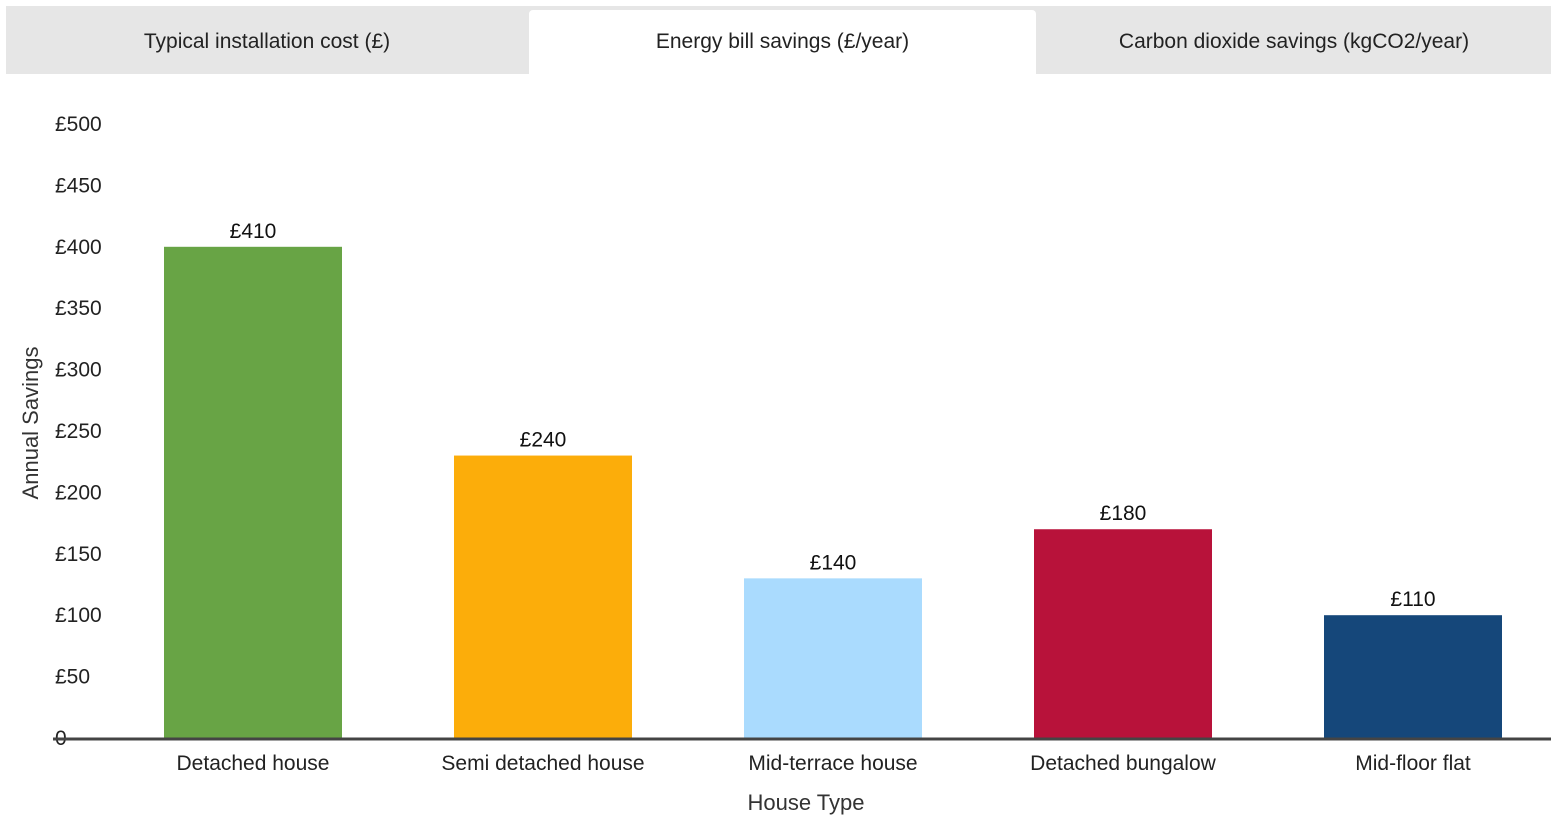  I want to click on x-tick-label: Semi detached house, so click(542, 763).